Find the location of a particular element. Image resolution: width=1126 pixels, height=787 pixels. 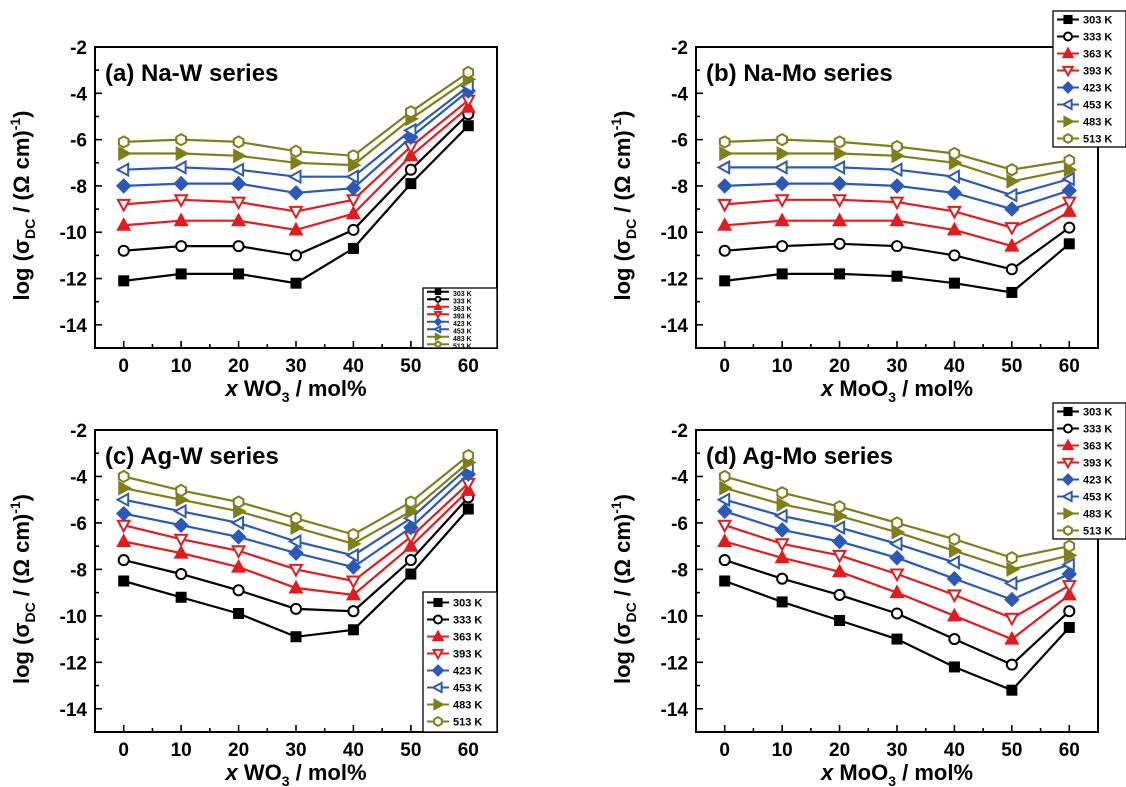

legend-label: 423 K is located at coordinates (1097, 481).